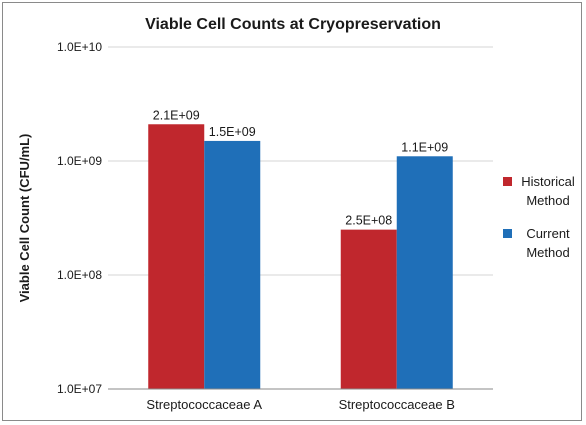  What do you see at coordinates (293, 24) in the screenshot?
I see `chart-title: Viable Cell Counts at Cryopreservation` at bounding box center [293, 24].